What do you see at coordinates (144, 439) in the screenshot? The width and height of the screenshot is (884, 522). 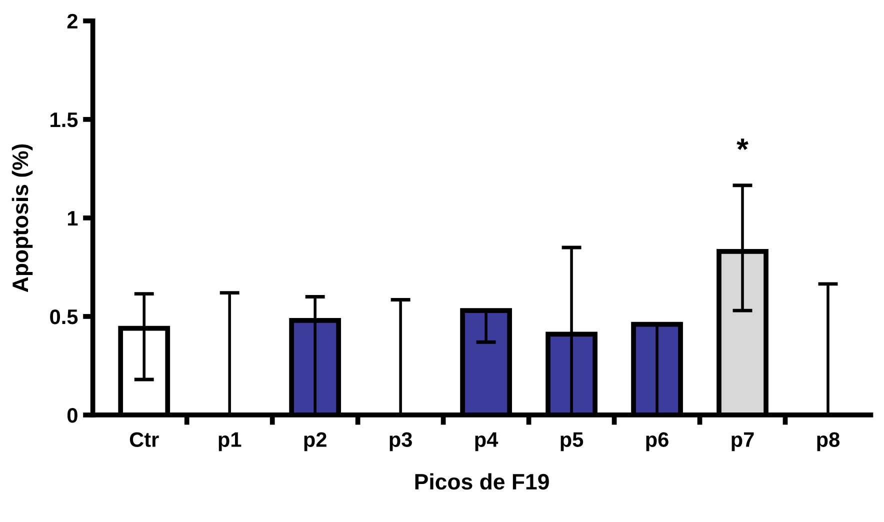 I see `x-tick-label: Ctr` at bounding box center [144, 439].